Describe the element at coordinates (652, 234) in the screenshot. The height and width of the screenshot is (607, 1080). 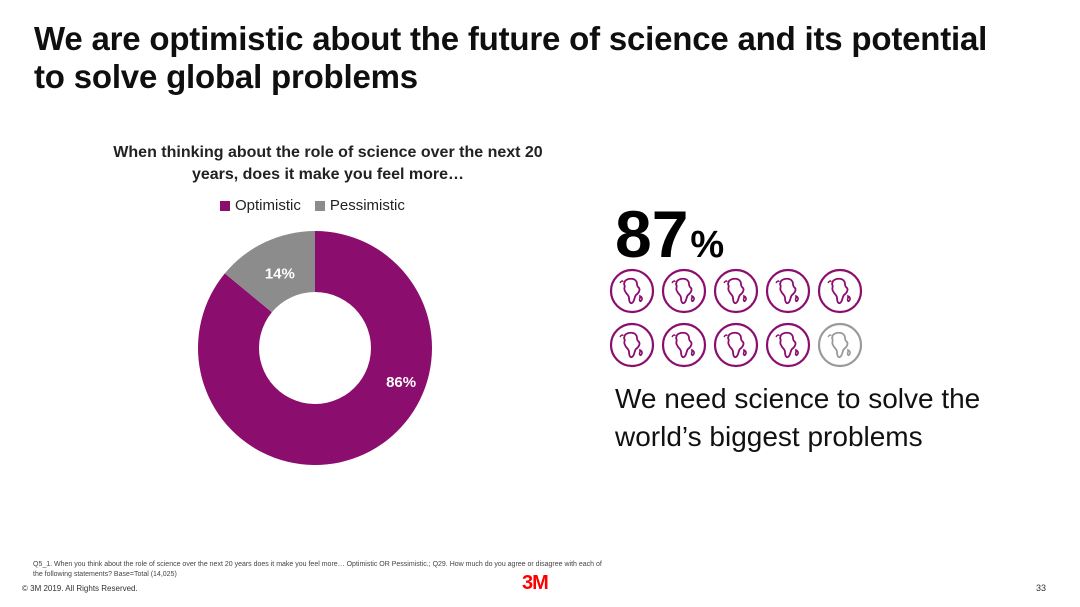
I see `big-stat-value: 87` at that location.